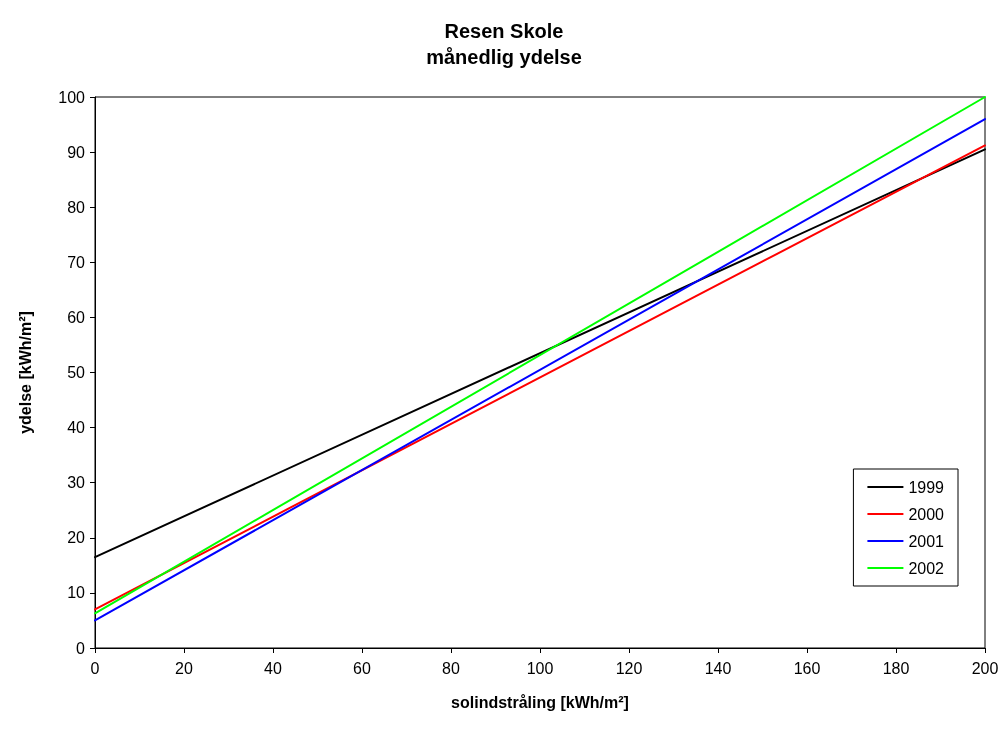 Image resolution: width=1008 pixels, height=731 pixels. Describe the element at coordinates (72, 97) in the screenshot. I see `y-tick-label: 100` at that location.